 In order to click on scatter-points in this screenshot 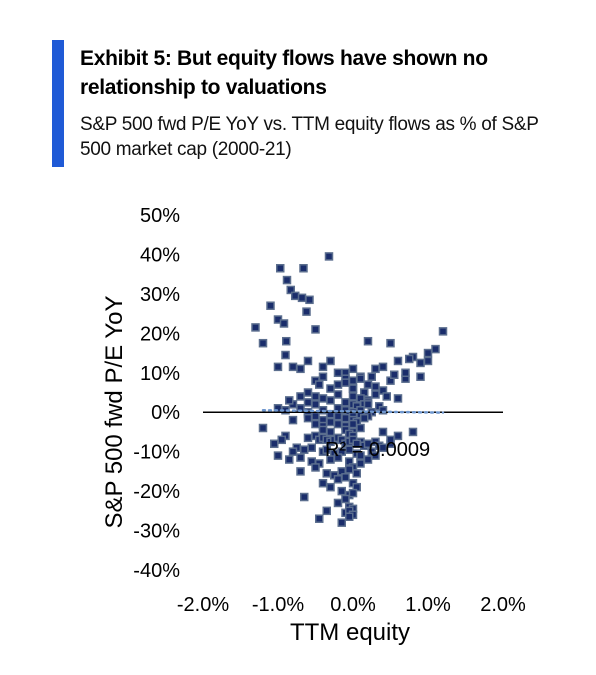, I will do `click(349, 389)`.